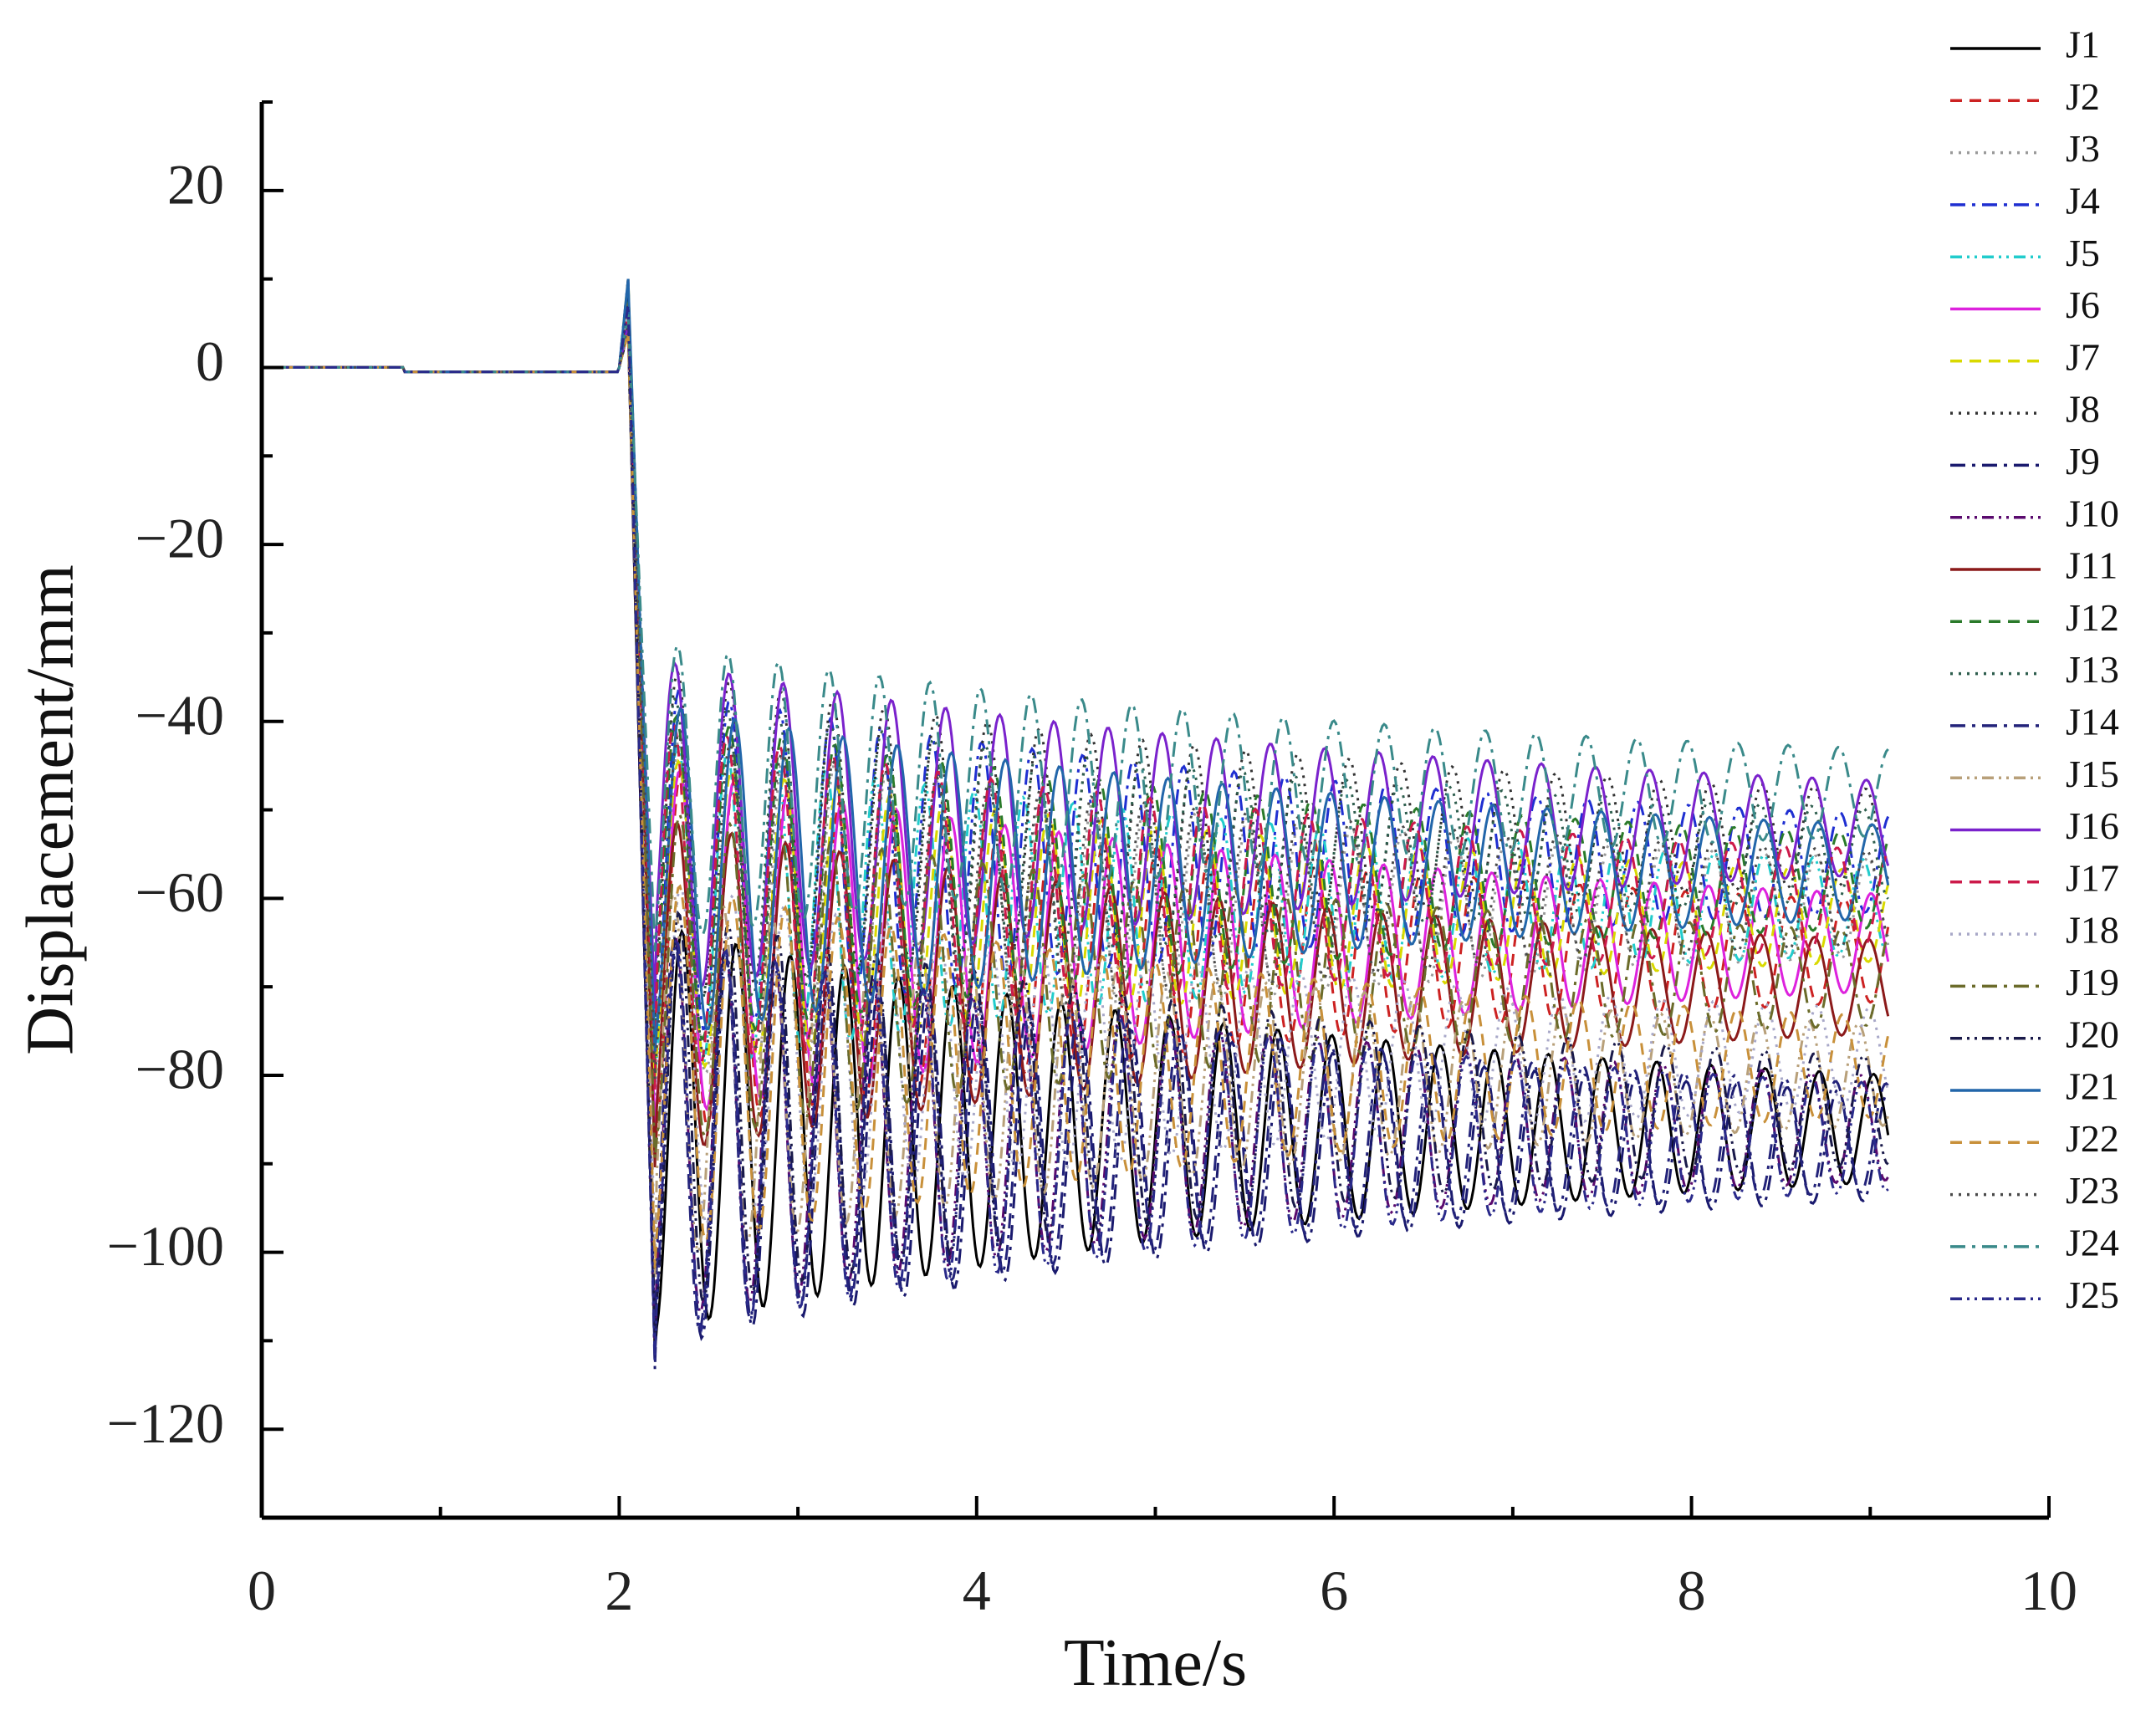 The image size is (2156, 1710). I want to click on legend-label: J23, so click(2092, 1190).